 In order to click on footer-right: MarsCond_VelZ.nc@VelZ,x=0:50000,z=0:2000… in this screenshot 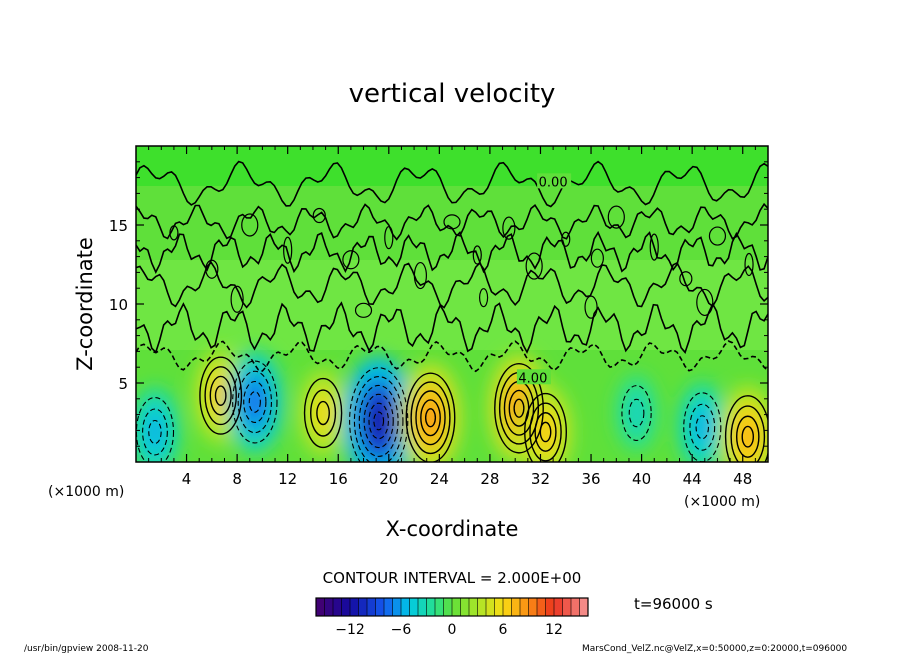, I will do `click(714, 649)`.